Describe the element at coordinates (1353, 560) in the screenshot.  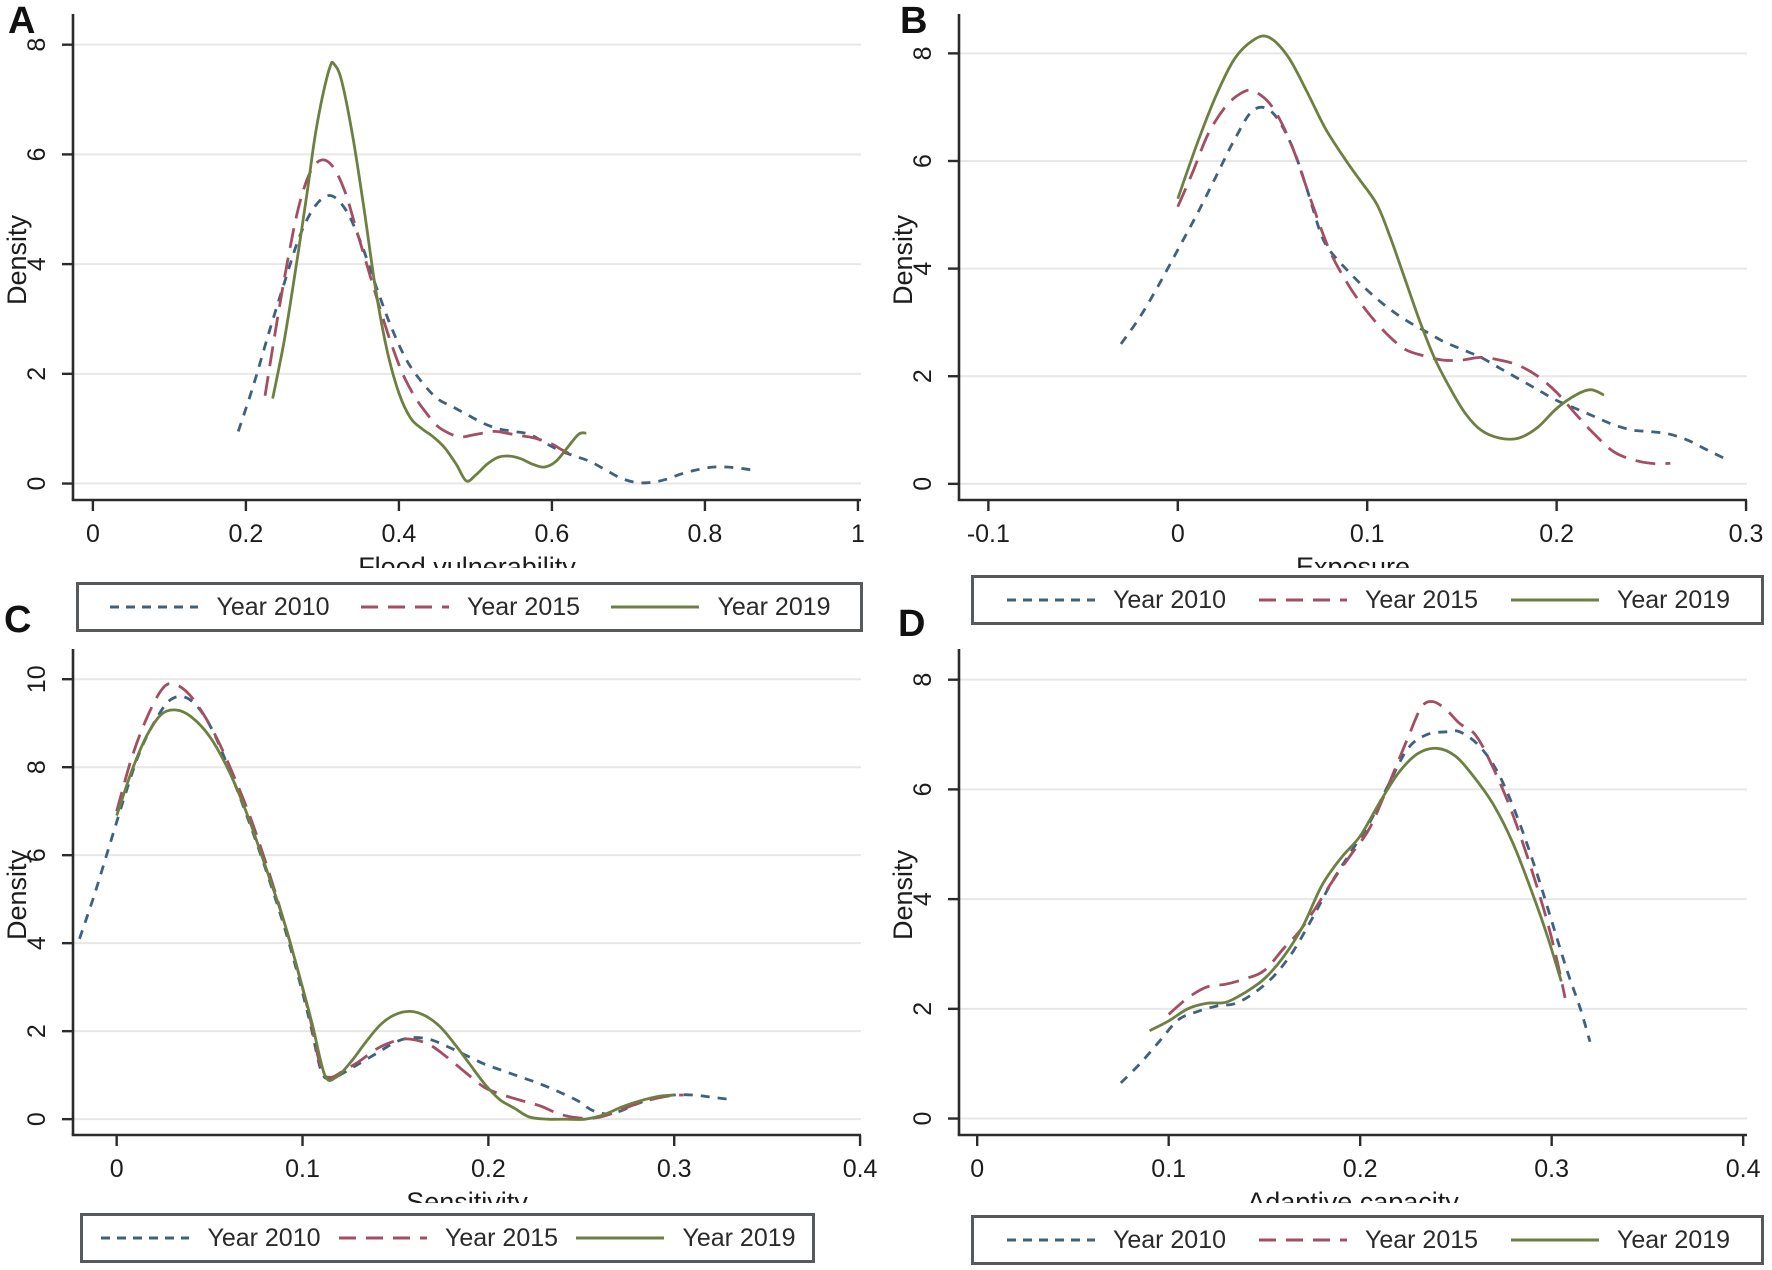
I see `x-axis-title: Exposure` at that location.